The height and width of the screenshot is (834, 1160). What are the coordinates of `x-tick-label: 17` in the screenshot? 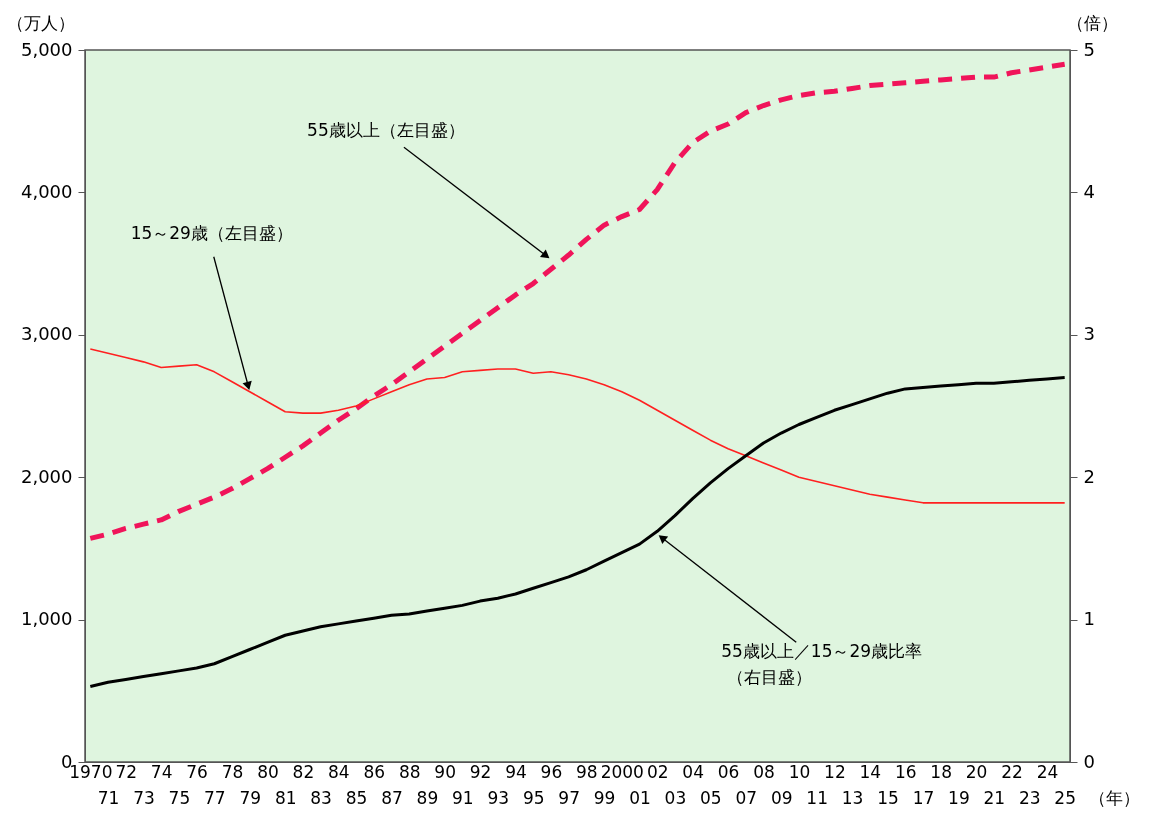 It's located at (923, 797).